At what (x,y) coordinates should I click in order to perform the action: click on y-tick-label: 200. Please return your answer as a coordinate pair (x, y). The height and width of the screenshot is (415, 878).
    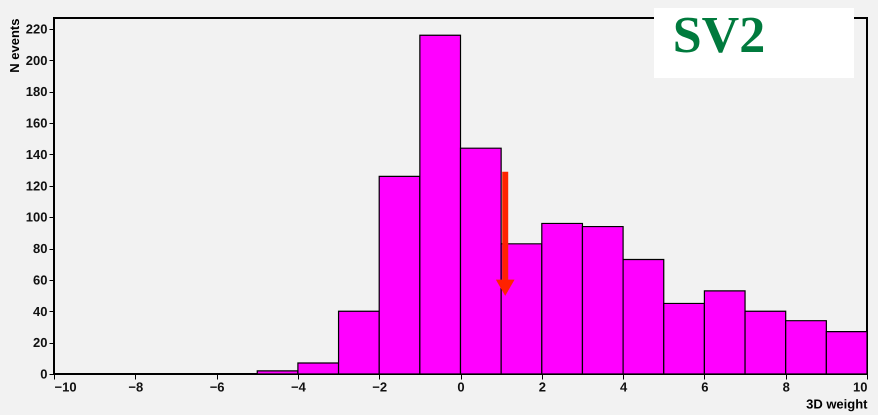
    Looking at the image, I should click on (37, 60).